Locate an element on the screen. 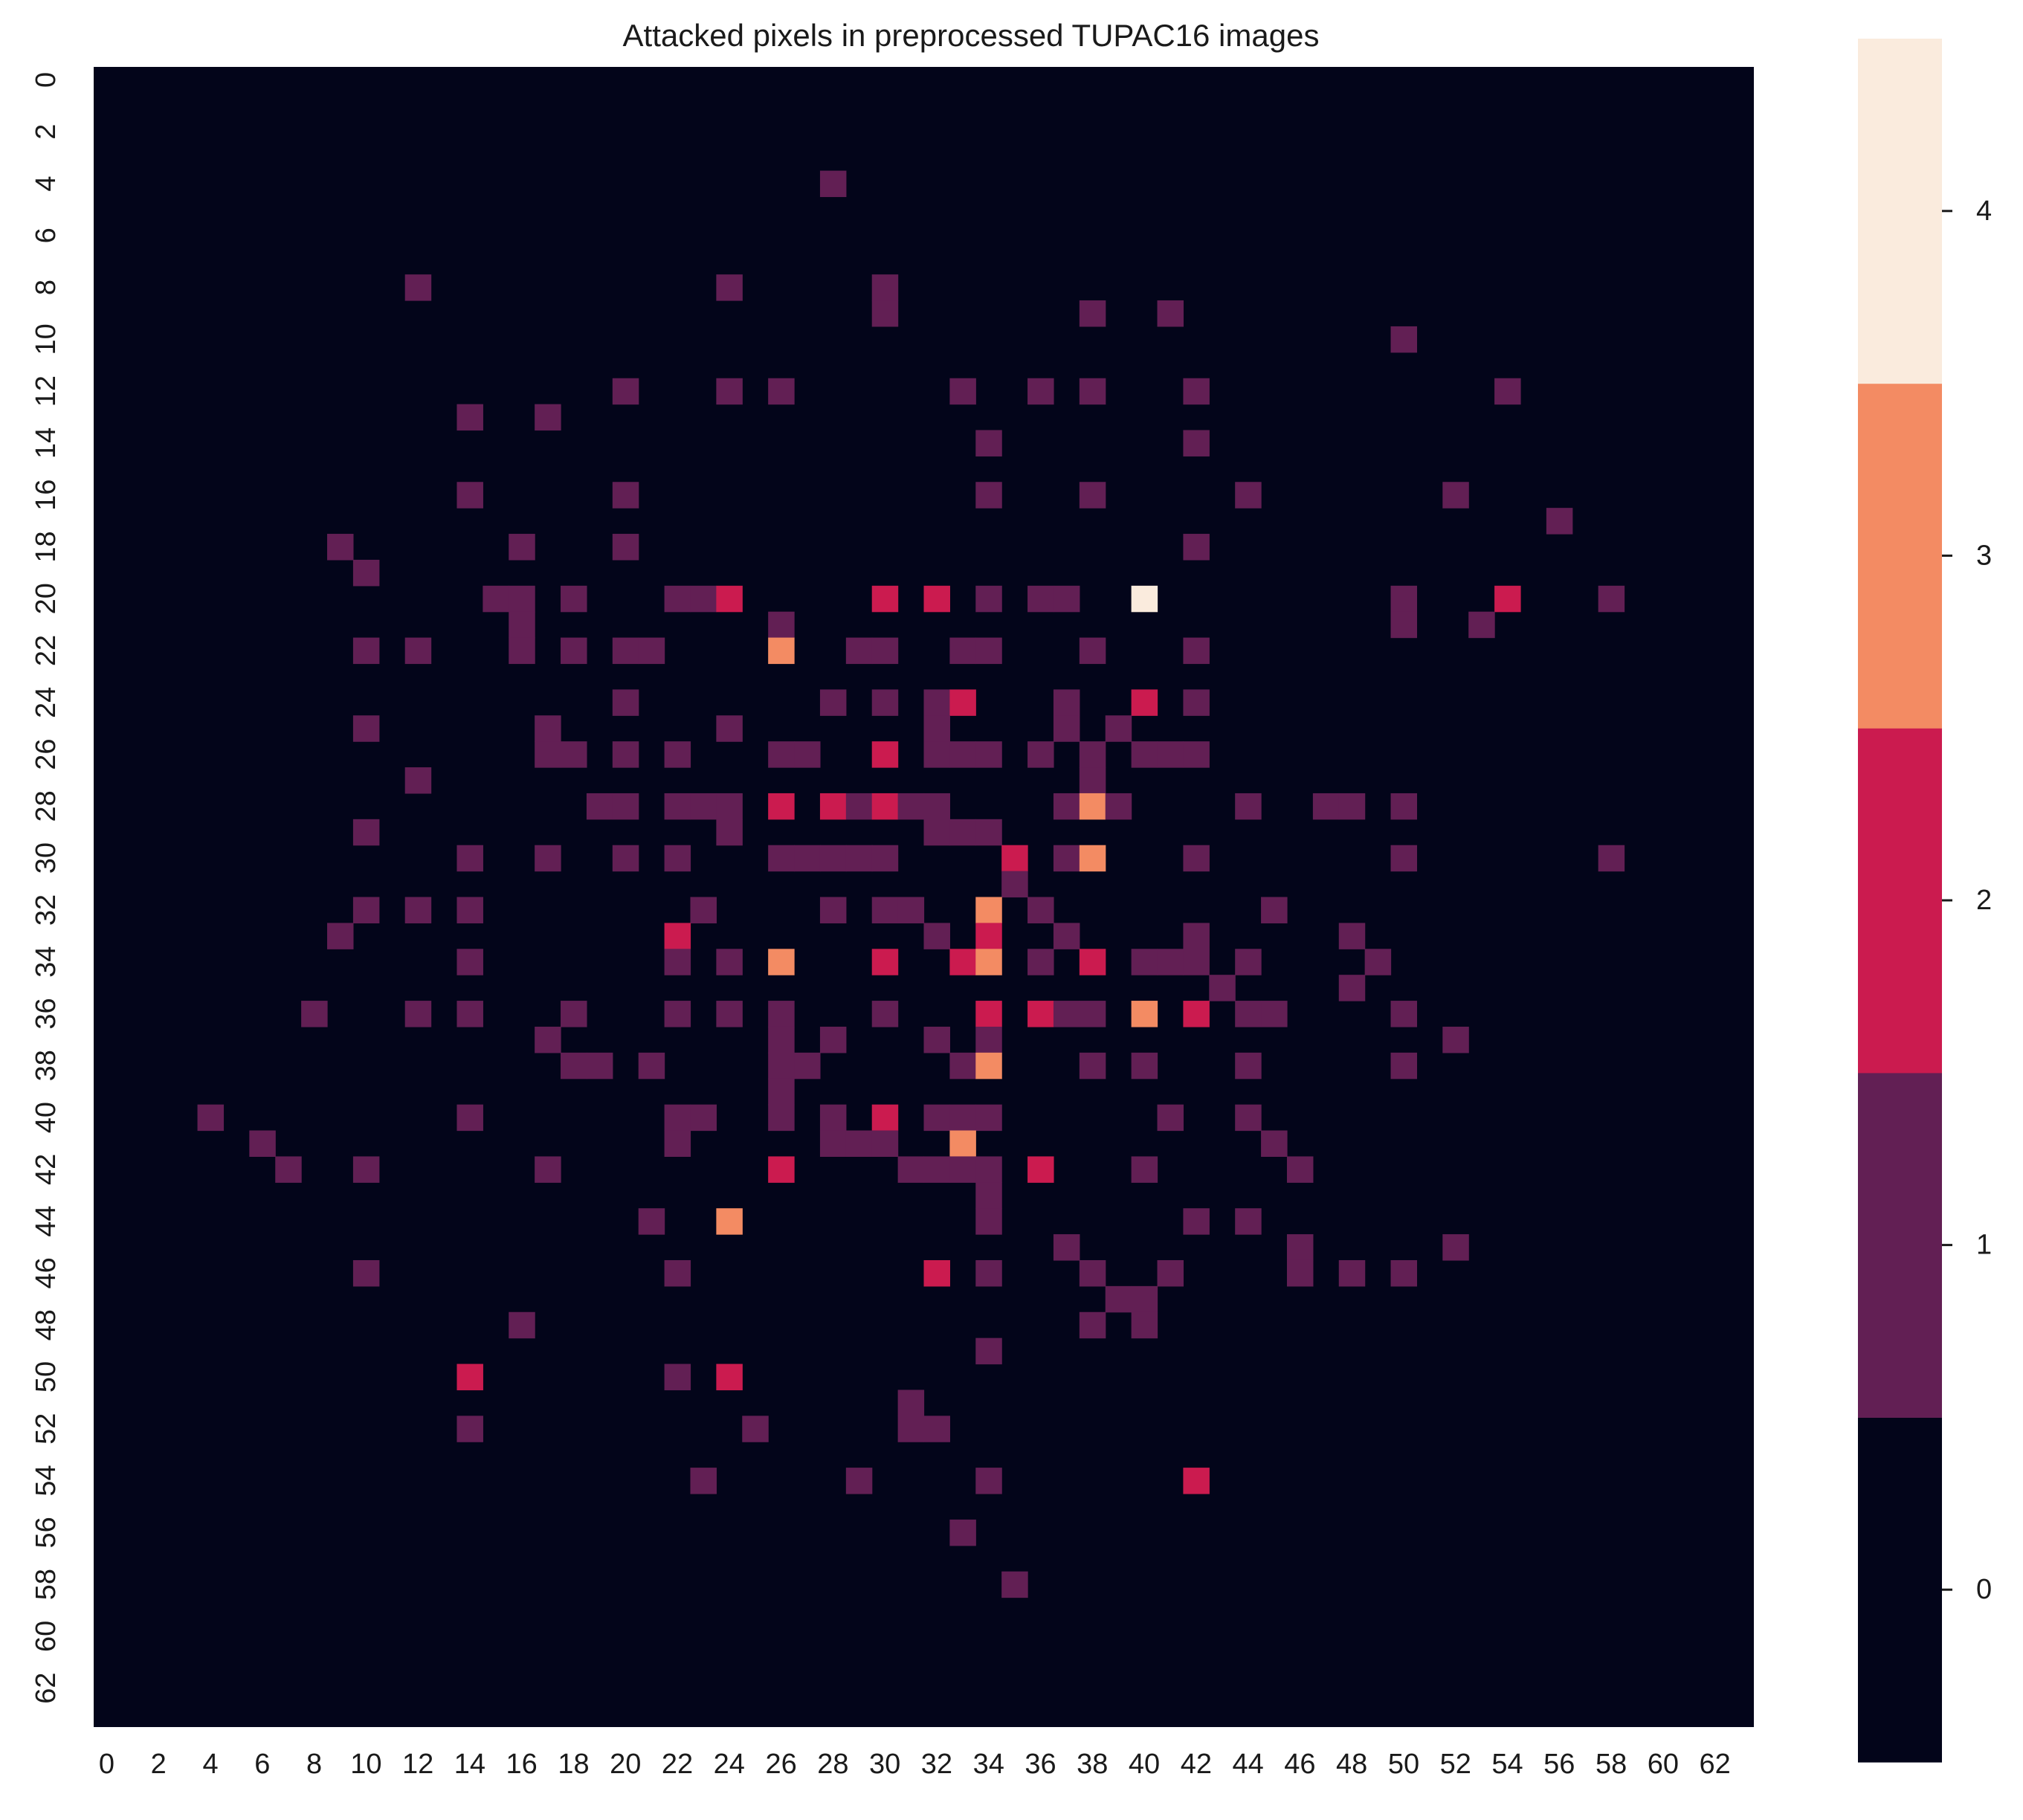 This screenshot has width=2023, height=1820. x-tick-label: 50 is located at coordinates (1403, 1765).